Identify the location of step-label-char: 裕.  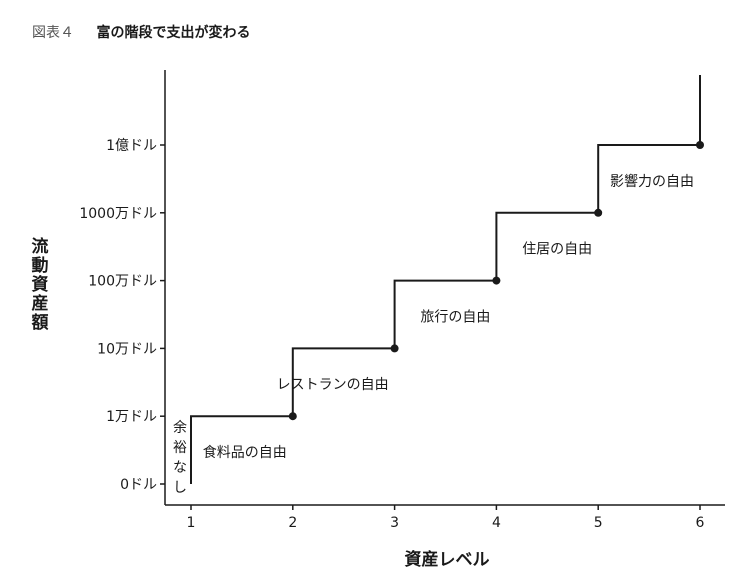
(180, 448).